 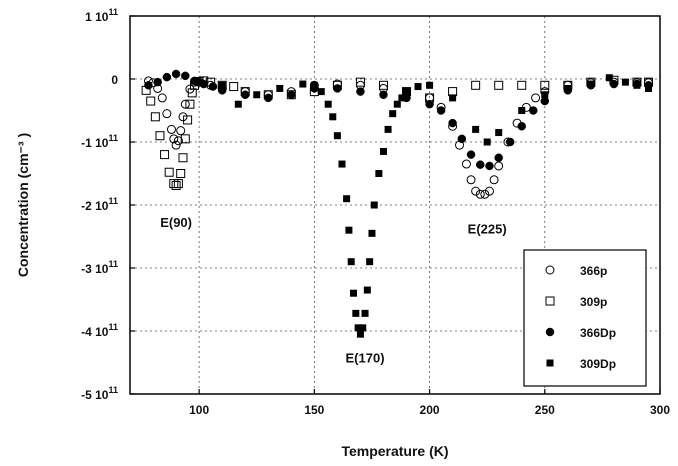 What do you see at coordinates (99, 204) in the screenshot?
I see `y-tick-label: -2 1011` at bounding box center [99, 204].